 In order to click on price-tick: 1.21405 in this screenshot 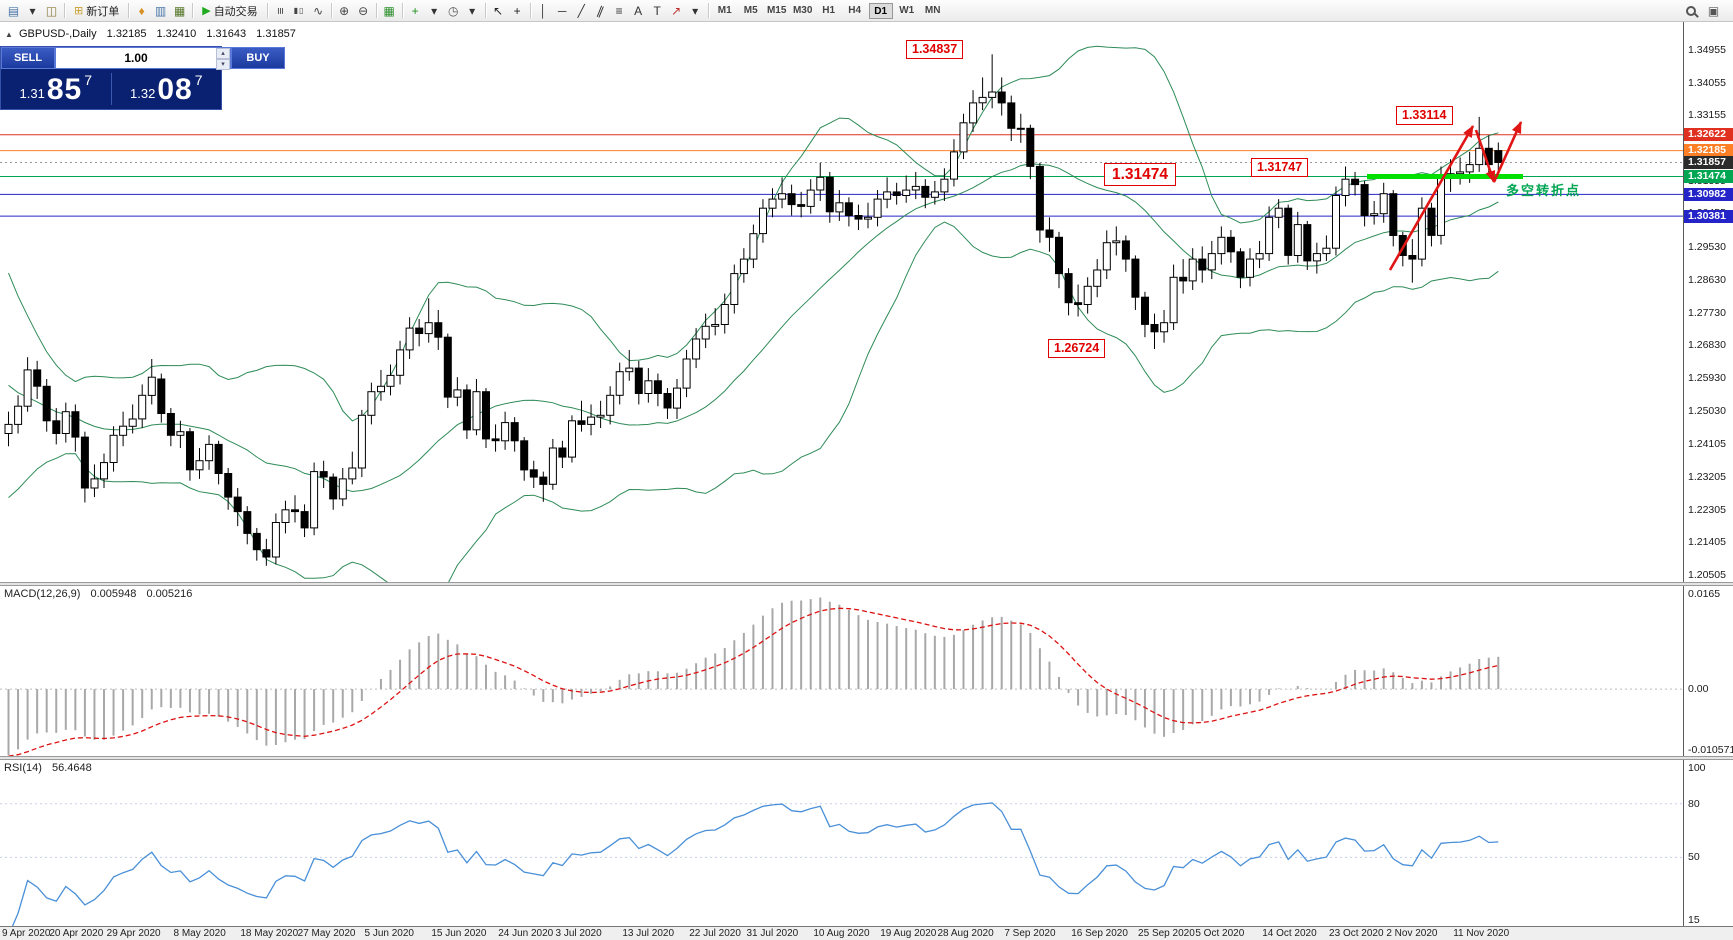, I will do `click(1707, 542)`.